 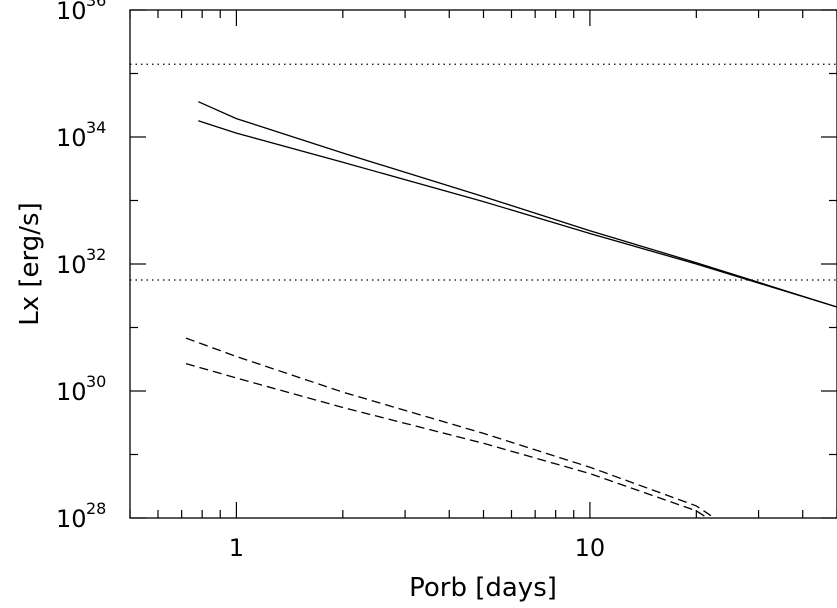 What do you see at coordinates (590, 548) in the screenshot?
I see `x-tick-label: 10` at bounding box center [590, 548].